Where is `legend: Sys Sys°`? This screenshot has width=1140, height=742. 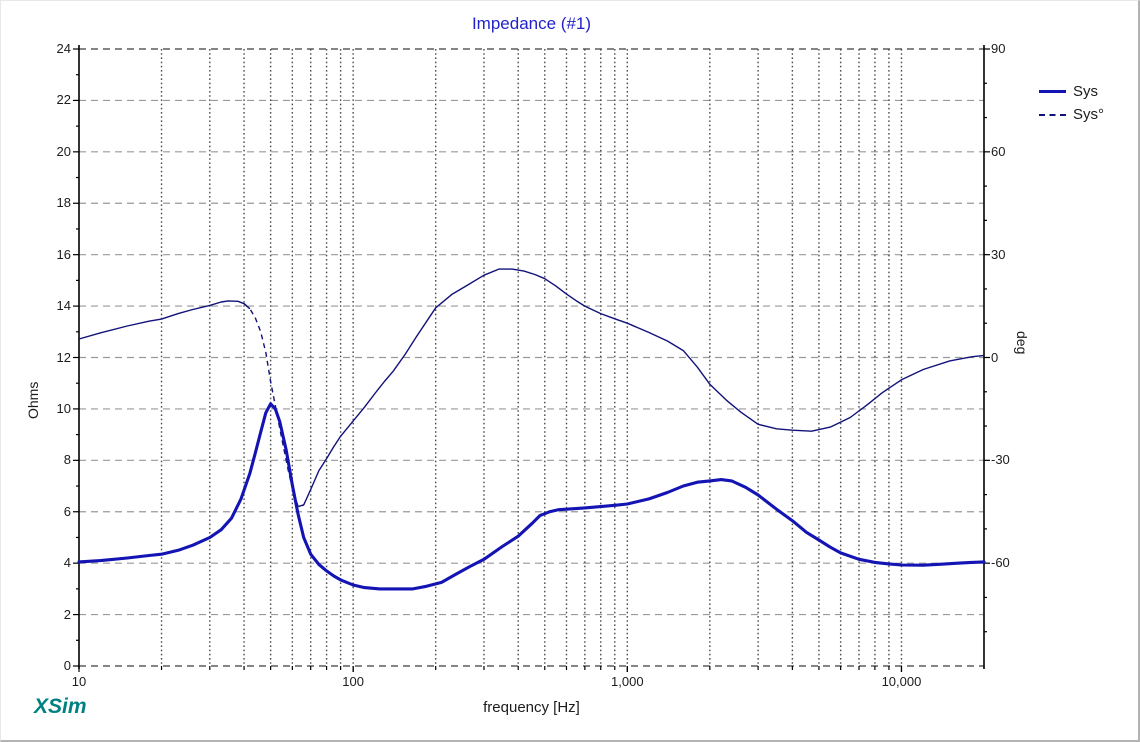
legend: Sys Sys° is located at coordinates (1071, 103).